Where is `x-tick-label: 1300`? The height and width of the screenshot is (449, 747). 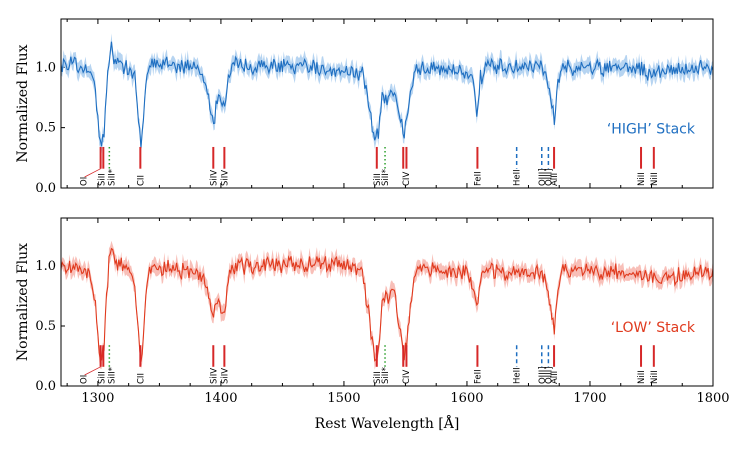
x-tick-label: 1300 is located at coordinates (97, 398).